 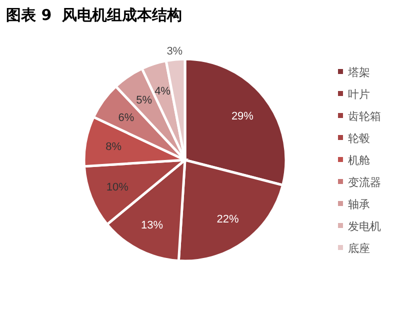 I want to click on legend-label: 轴承, so click(x=359, y=204).